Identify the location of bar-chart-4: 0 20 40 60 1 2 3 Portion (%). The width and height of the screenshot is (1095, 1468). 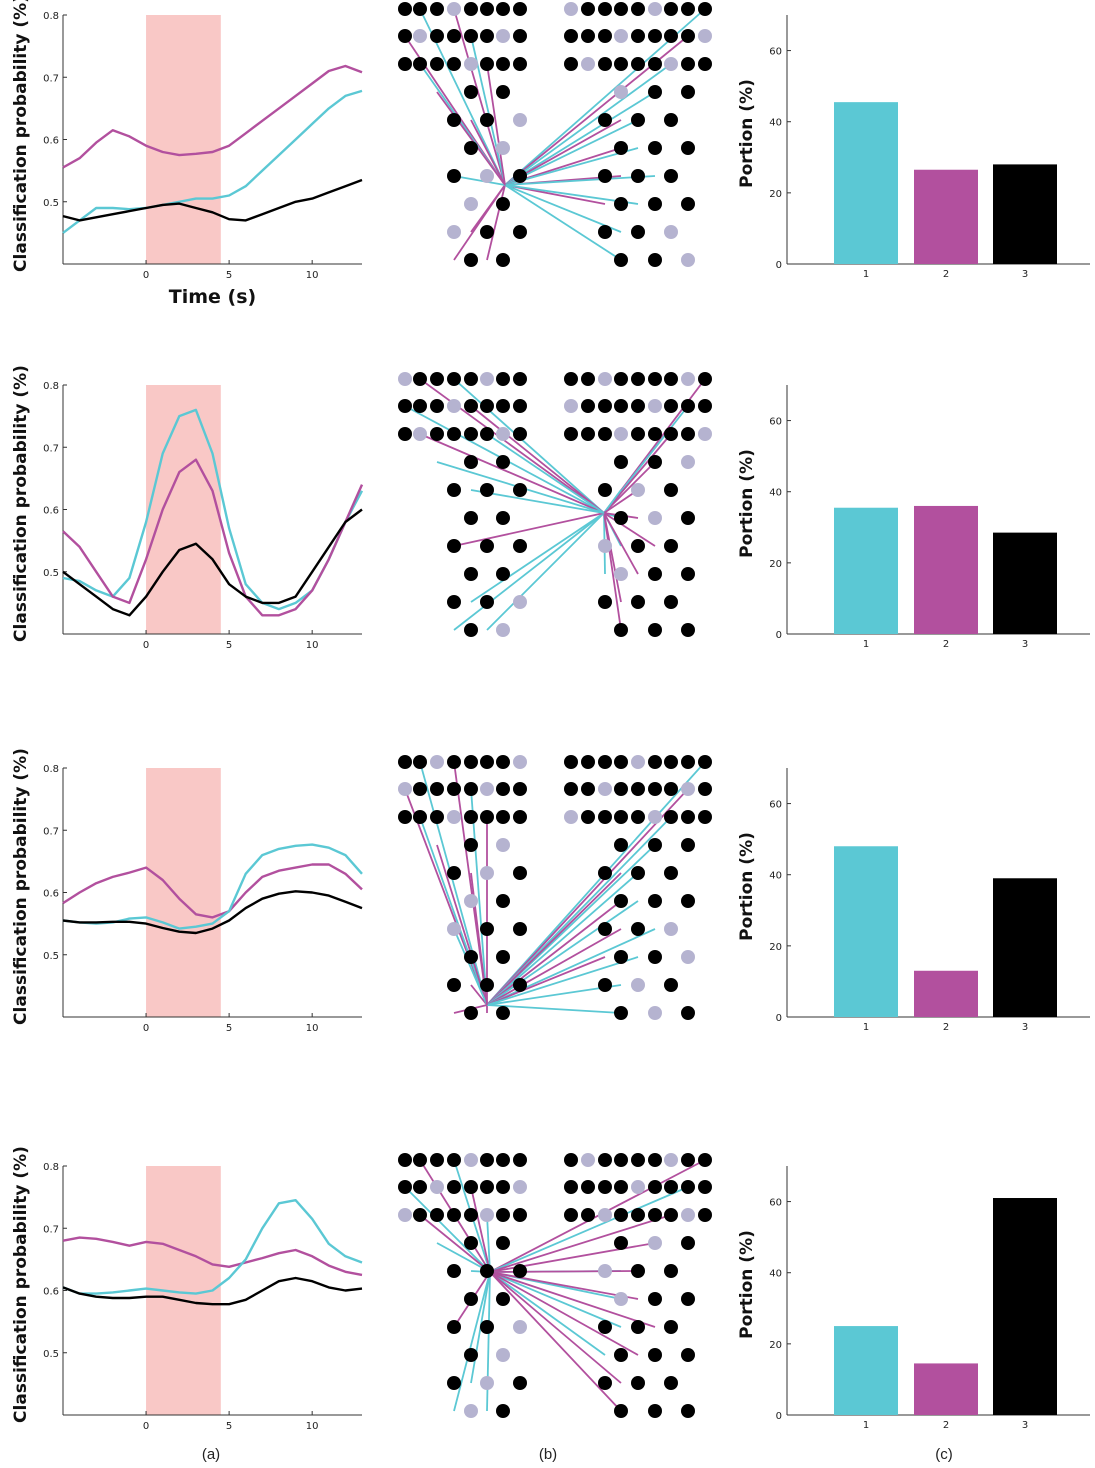
(913, 1298).